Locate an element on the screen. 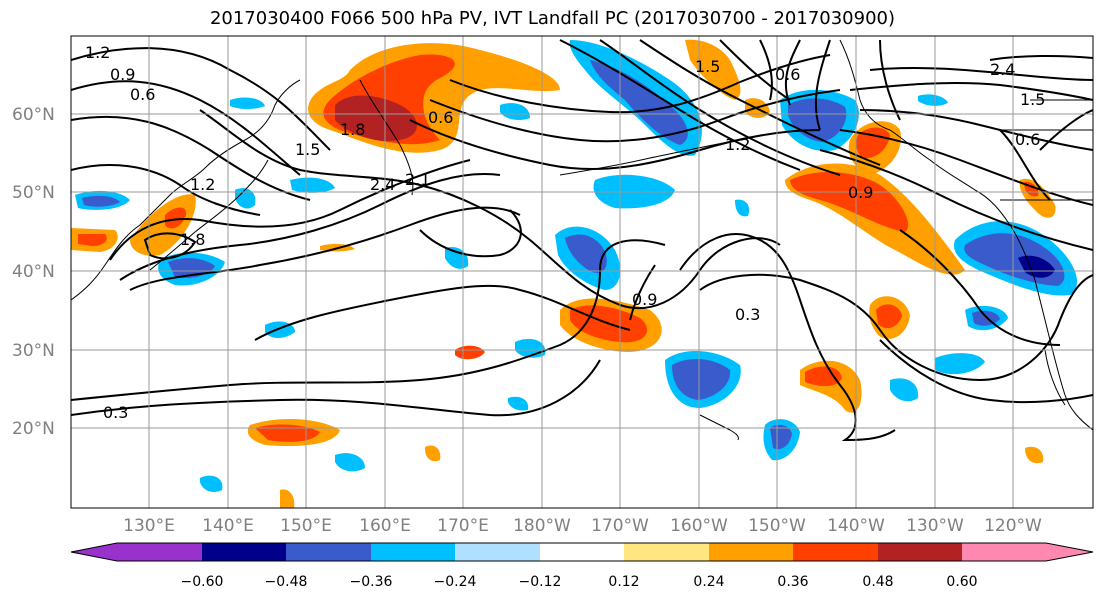 Image resolution: width=1105 pixels, height=601 pixels. warm-anomaly-gulf-alaska-core is located at coordinates (849, 201).